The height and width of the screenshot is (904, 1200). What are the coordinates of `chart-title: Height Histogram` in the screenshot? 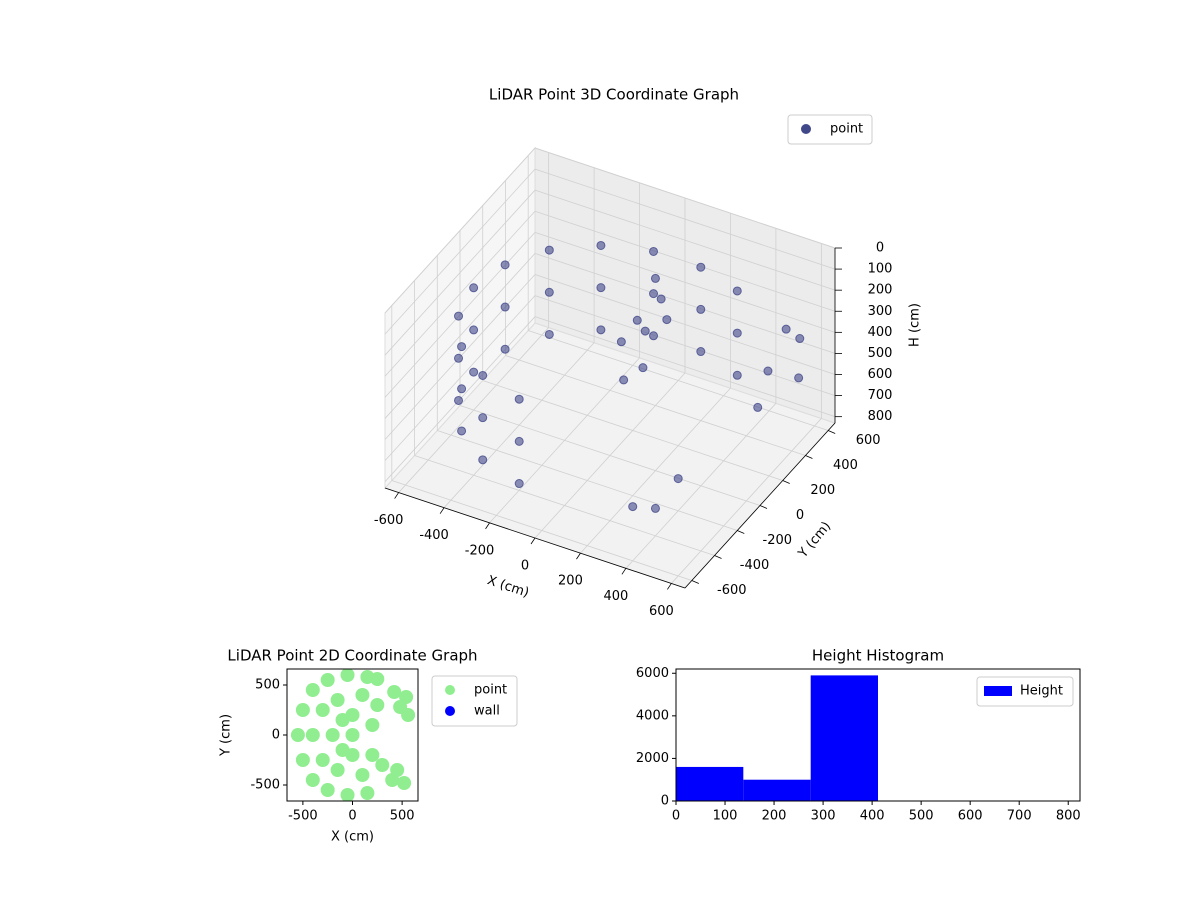 It's located at (878, 656).